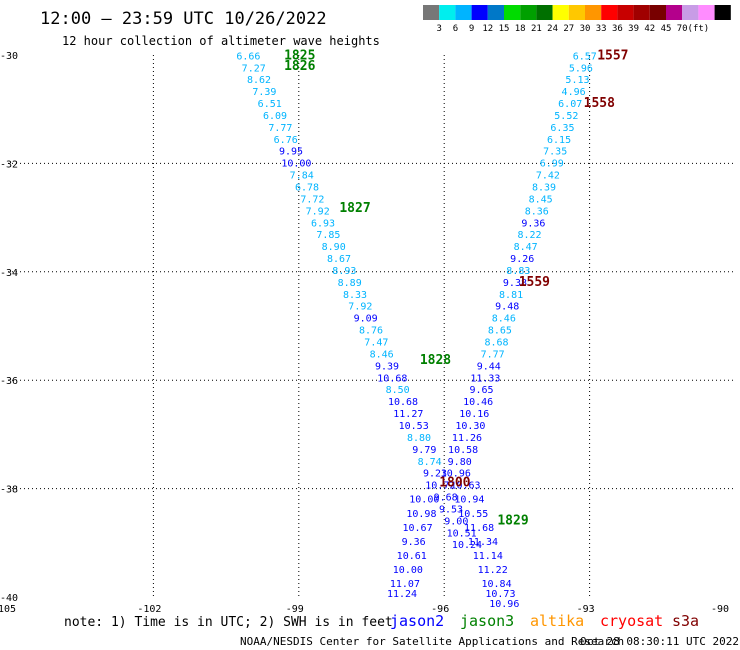 The image size is (740, 650). What do you see at coordinates (302, 176) in the screenshot?
I see `swh-value: 7.84` at bounding box center [302, 176].